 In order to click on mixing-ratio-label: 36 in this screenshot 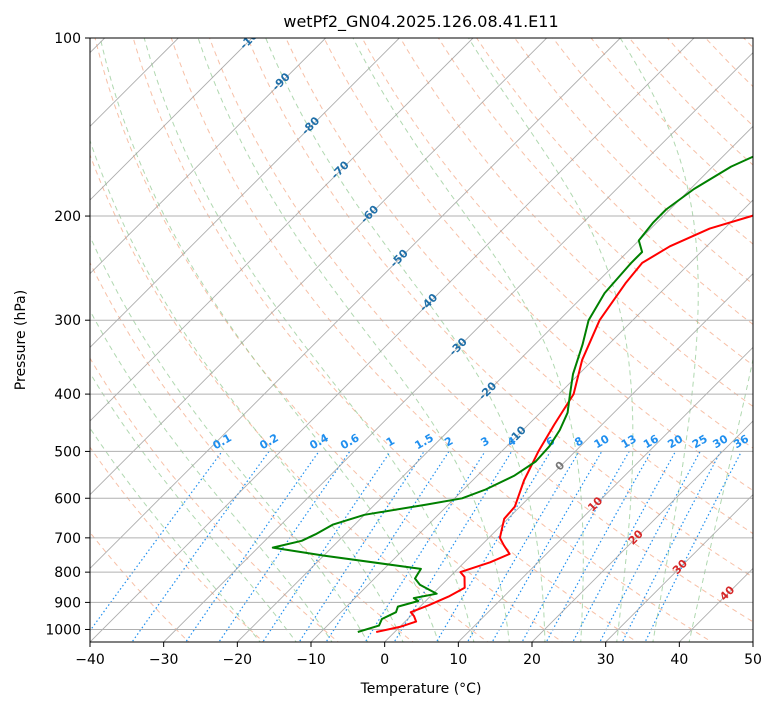, I will do `click(741, 441)`.